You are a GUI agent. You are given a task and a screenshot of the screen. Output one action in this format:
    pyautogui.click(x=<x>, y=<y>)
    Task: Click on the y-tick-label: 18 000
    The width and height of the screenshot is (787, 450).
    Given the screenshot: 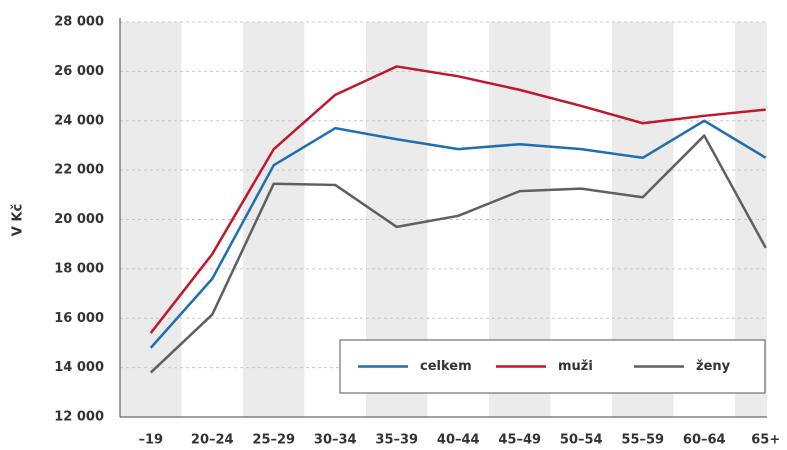 What is the action you would take?
    pyautogui.click(x=79, y=268)
    